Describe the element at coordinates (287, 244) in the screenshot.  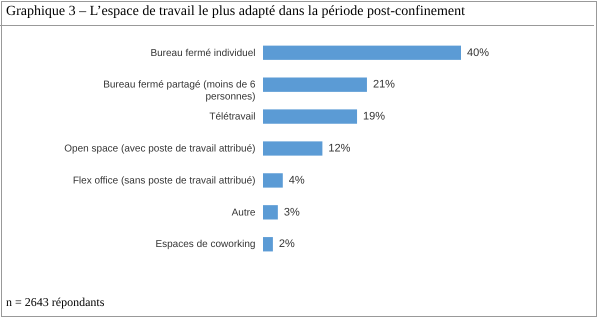
I see `data-label: 2%` at that location.